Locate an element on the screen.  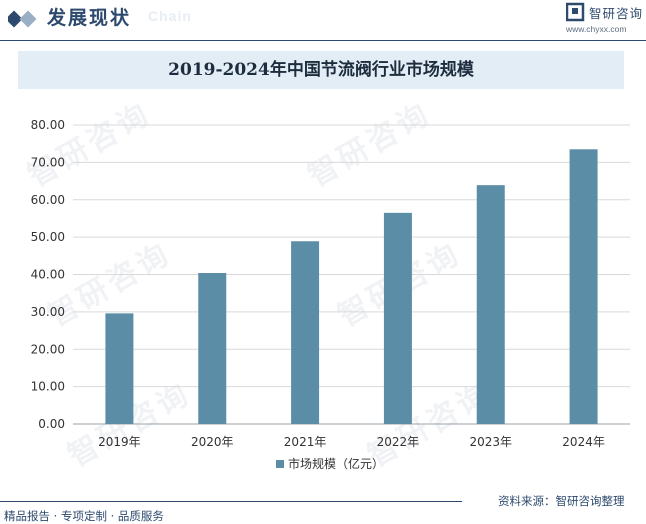
chart-title: 2019-2024年中国节流阀行业市场规模 is located at coordinates (321, 70).